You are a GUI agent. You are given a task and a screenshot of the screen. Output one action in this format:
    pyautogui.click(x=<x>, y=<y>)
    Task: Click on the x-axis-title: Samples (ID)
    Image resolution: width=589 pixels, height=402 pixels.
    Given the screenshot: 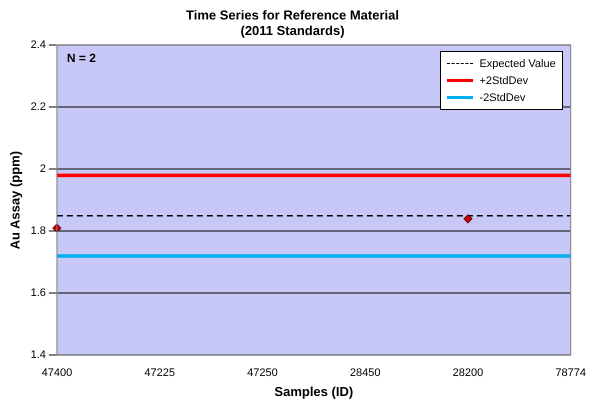 What is the action you would take?
    pyautogui.click(x=314, y=391)
    